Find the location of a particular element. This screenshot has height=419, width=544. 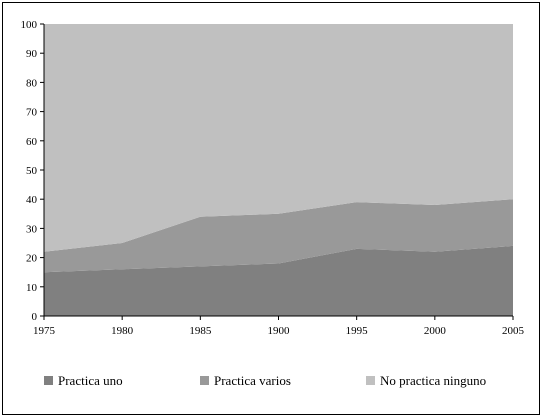

y-tick-label: 50 is located at coordinates (32, 171).